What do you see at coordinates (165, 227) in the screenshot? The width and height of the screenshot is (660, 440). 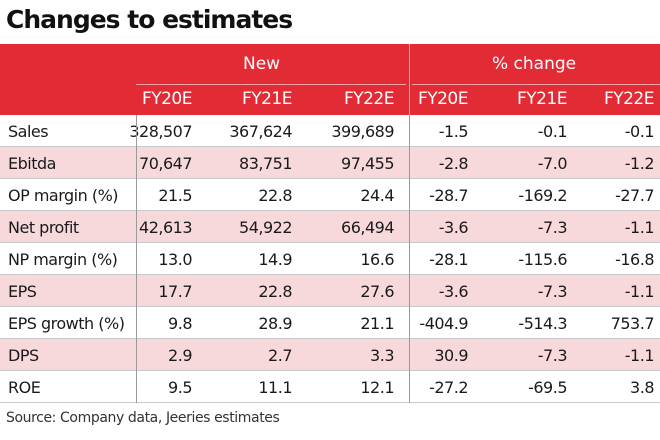 I see `table-cell: 42,613` at bounding box center [165, 227].